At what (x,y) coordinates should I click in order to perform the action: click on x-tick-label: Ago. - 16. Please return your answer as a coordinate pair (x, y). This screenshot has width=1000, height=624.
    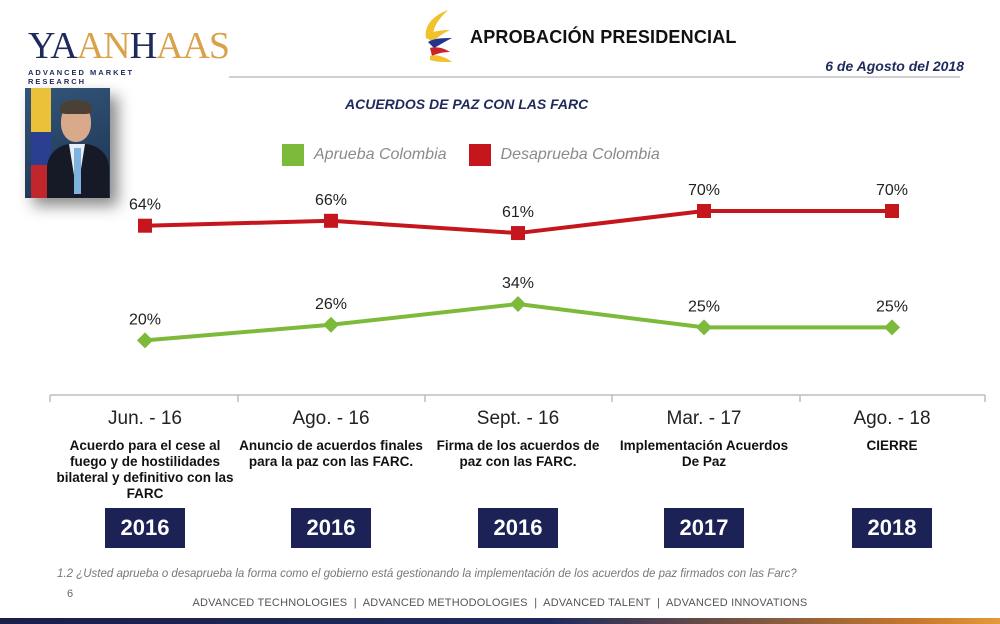
    Looking at the image, I should click on (331, 418).